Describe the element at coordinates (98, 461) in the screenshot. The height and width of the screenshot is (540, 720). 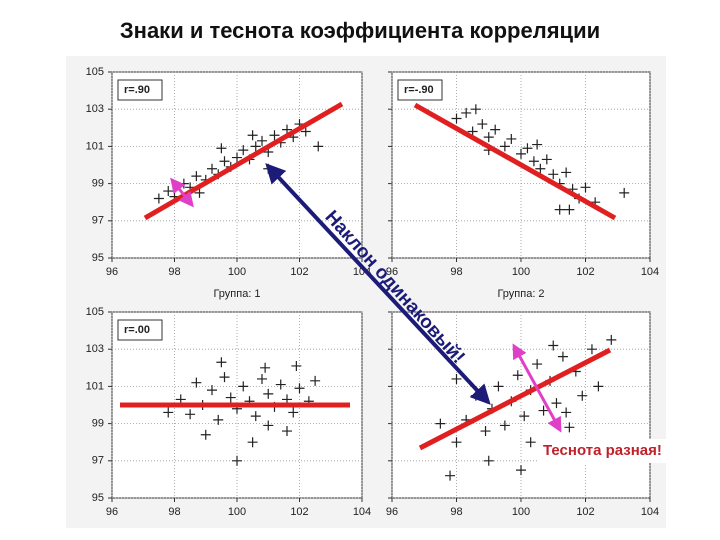
I see `y-tick-label: 97` at that location.